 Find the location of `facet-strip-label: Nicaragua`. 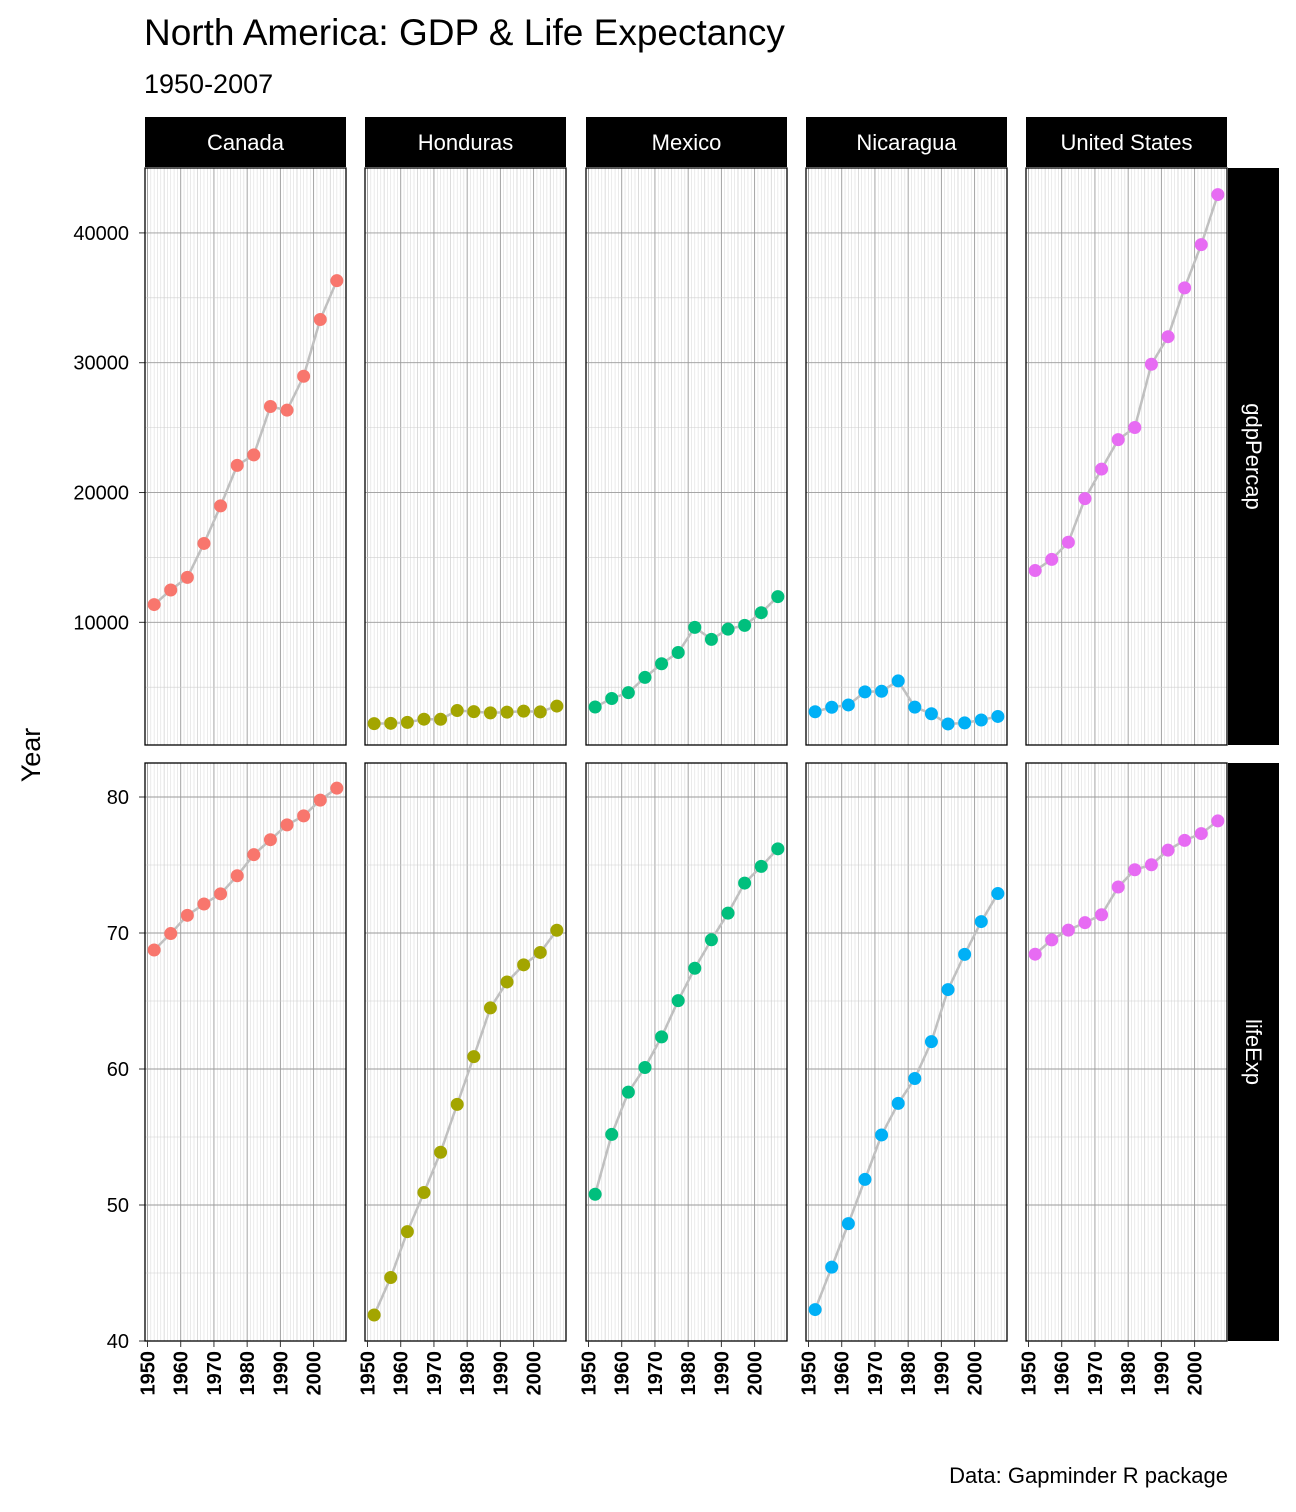

facet-strip-label: Nicaragua is located at coordinates (906, 142).